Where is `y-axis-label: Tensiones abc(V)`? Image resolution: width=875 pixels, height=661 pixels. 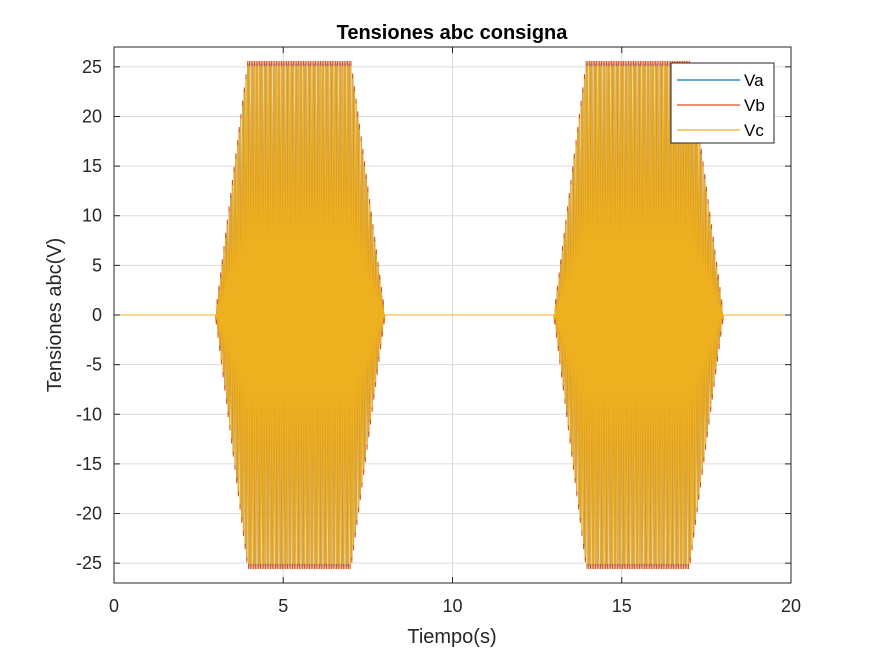 y-axis-label: Tensiones abc(V) is located at coordinates (55, 315).